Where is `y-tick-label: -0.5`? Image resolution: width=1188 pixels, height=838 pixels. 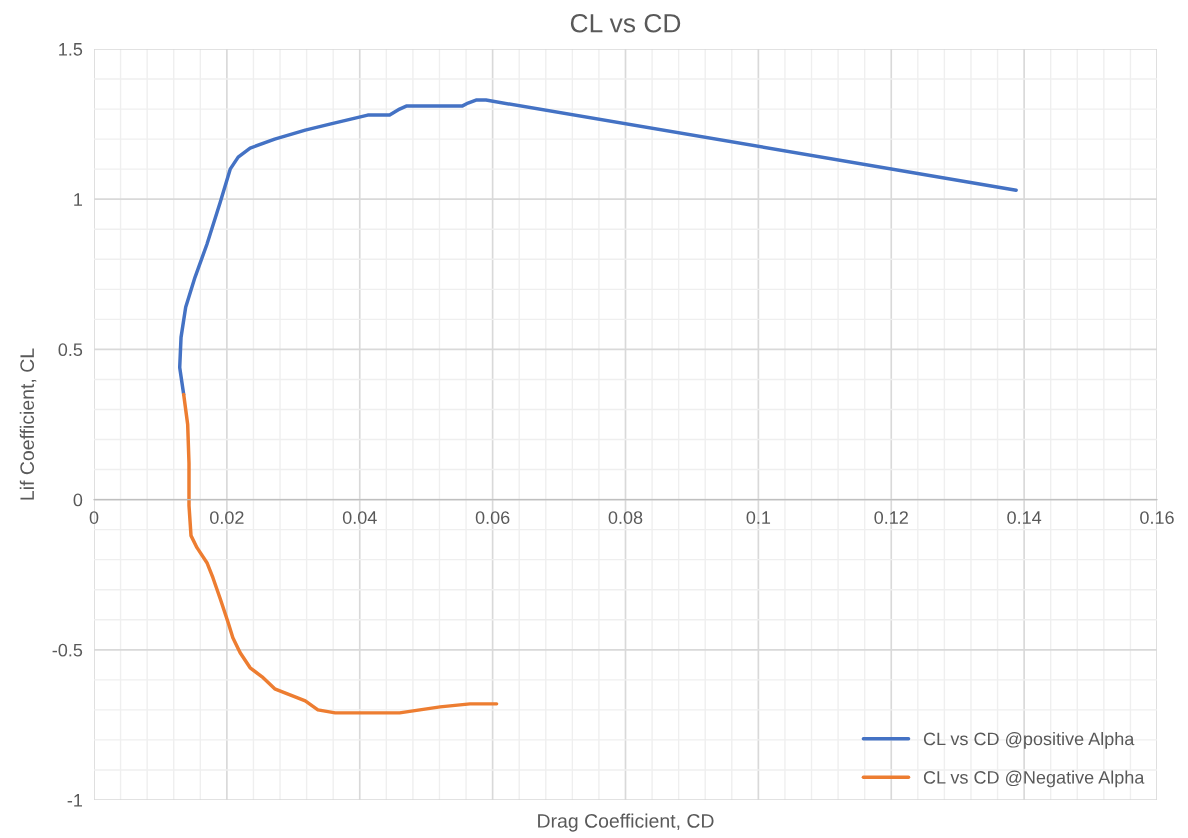
y-tick-label: -0.5 is located at coordinates (67, 650).